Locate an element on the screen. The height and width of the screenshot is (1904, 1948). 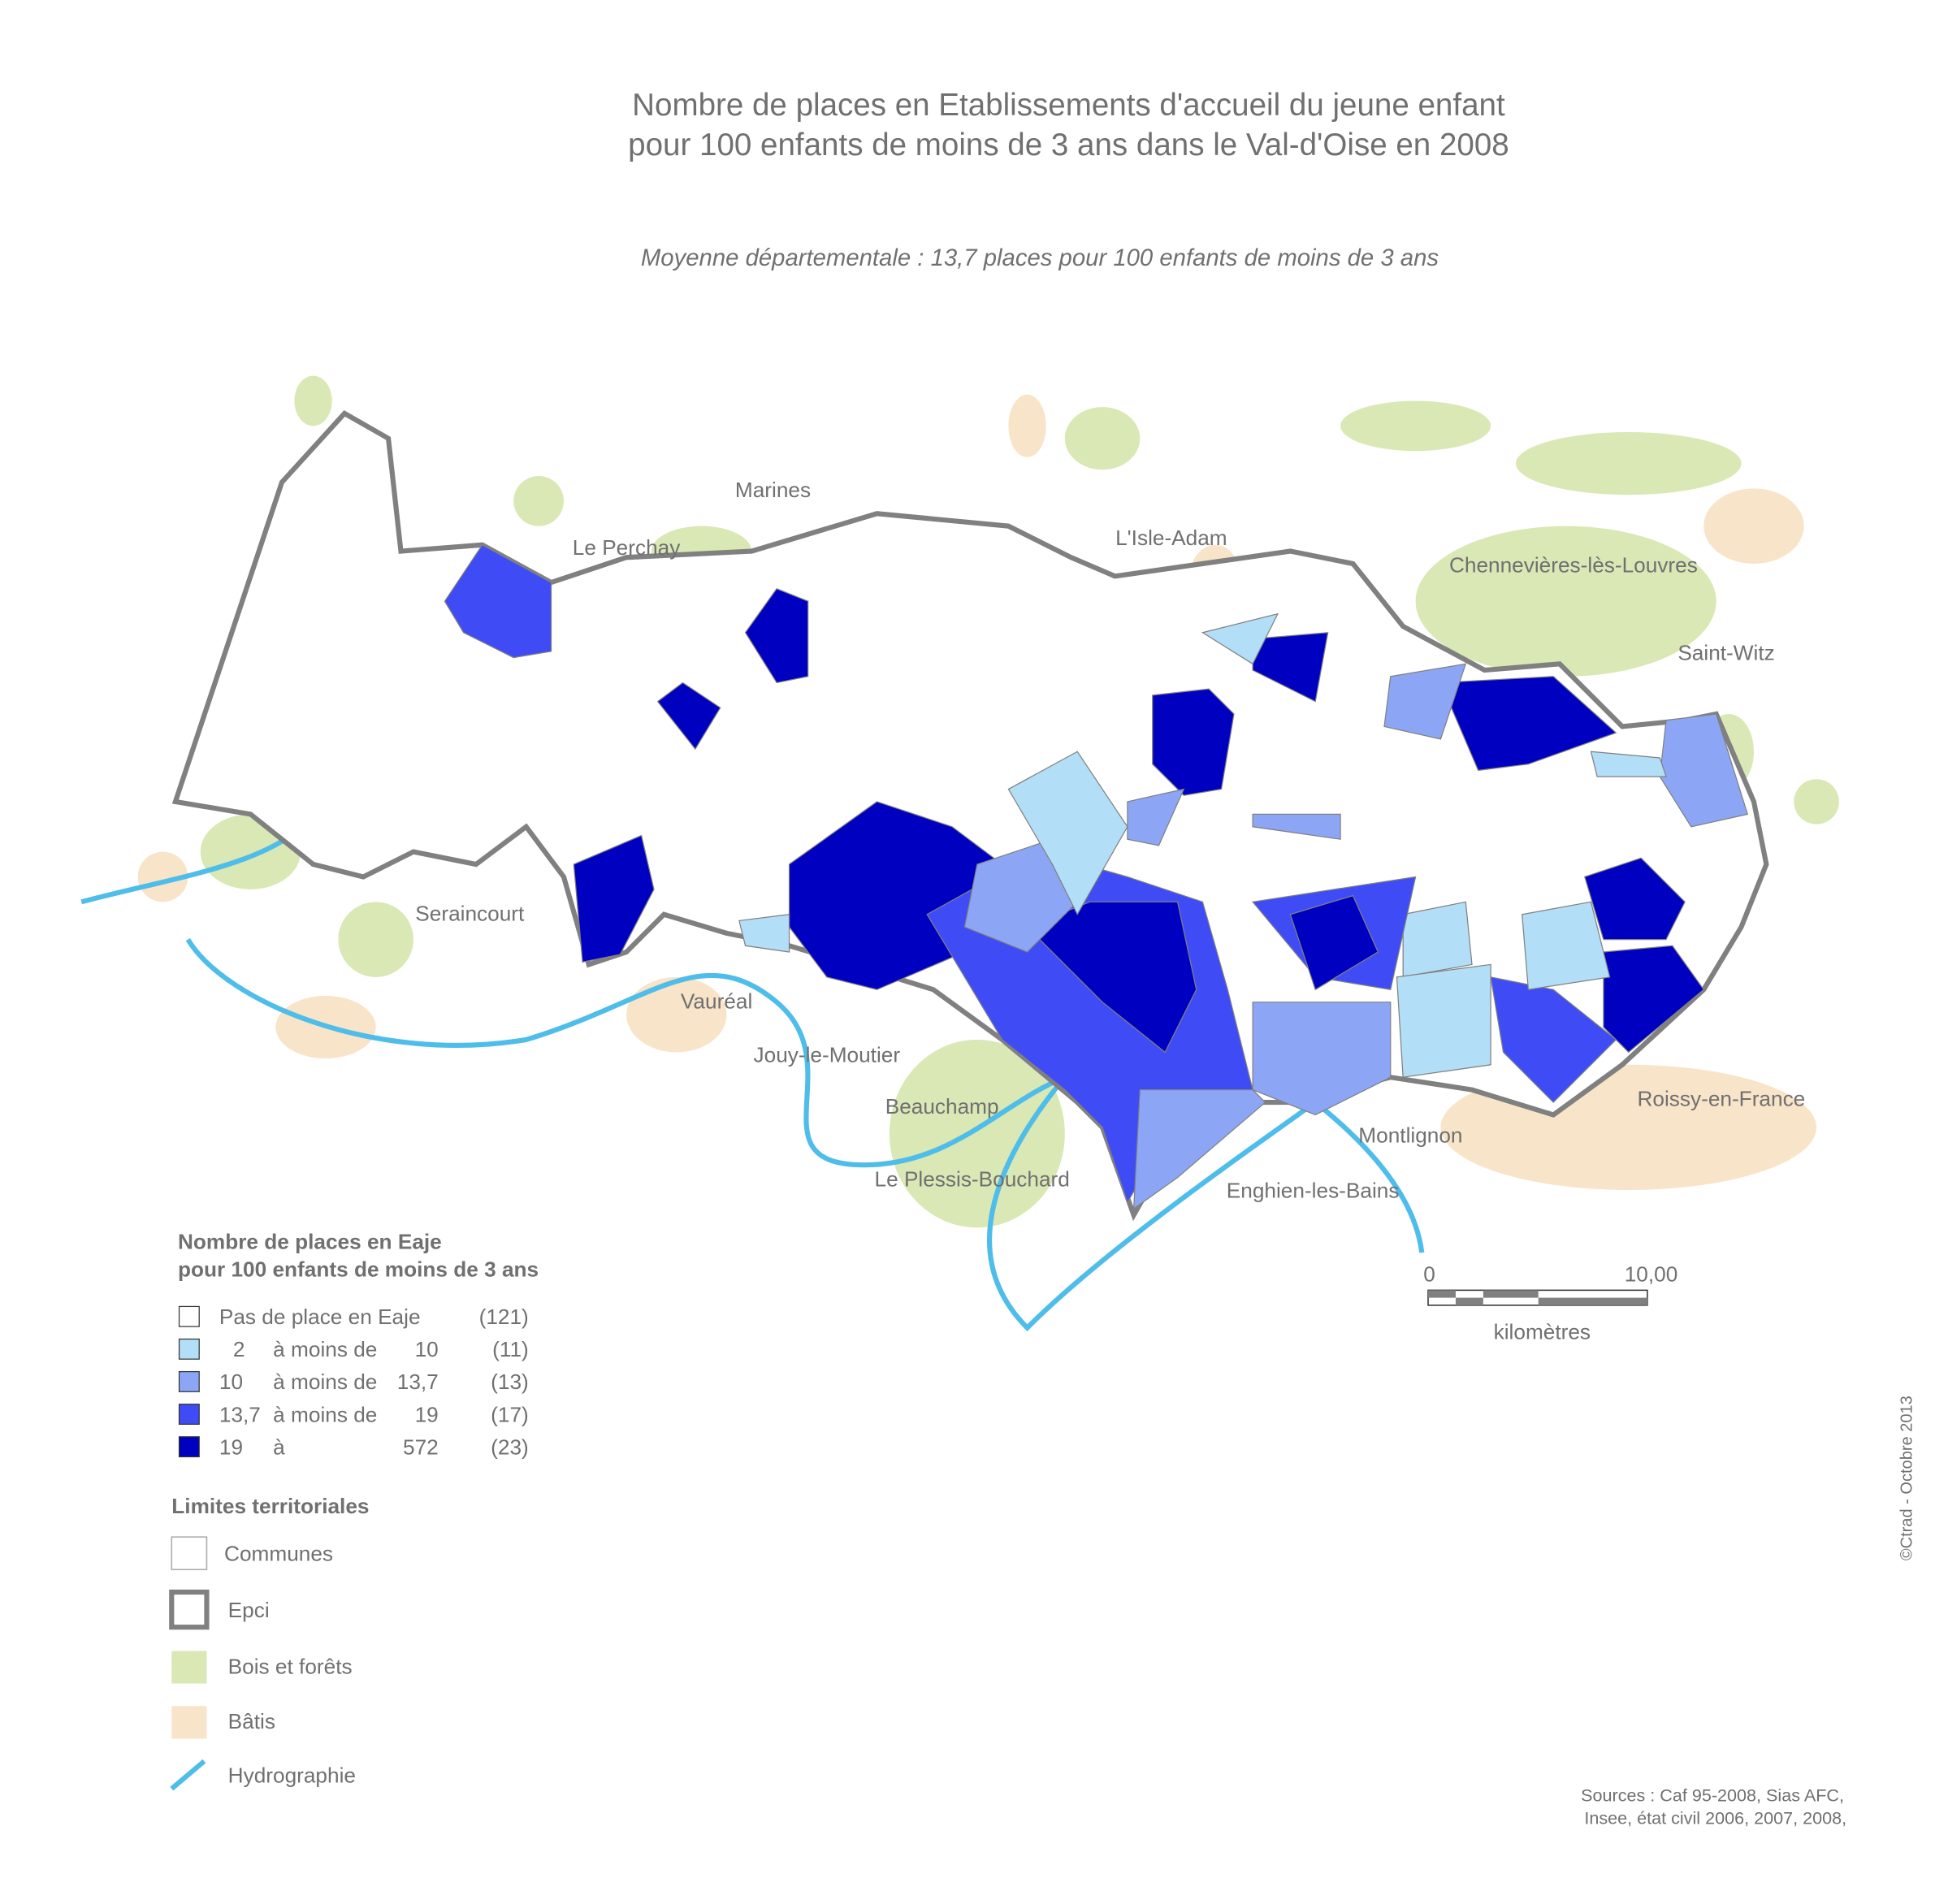
legend-label: (23) is located at coordinates (510, 1446).